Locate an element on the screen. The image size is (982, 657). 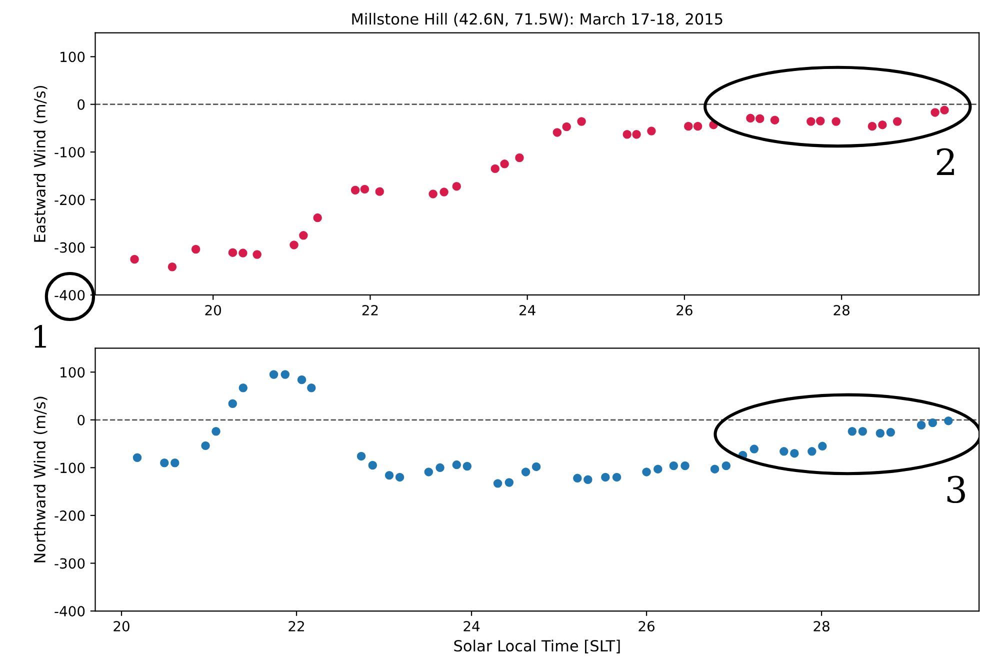
y-axis-title: Northward Wind (m/s) is located at coordinates (41, 479).